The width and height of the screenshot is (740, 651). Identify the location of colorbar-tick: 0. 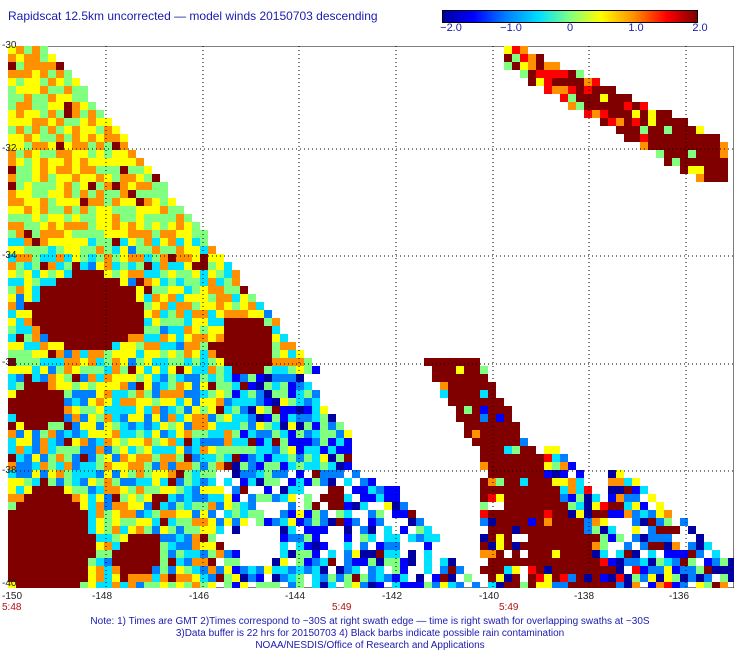
(570, 28).